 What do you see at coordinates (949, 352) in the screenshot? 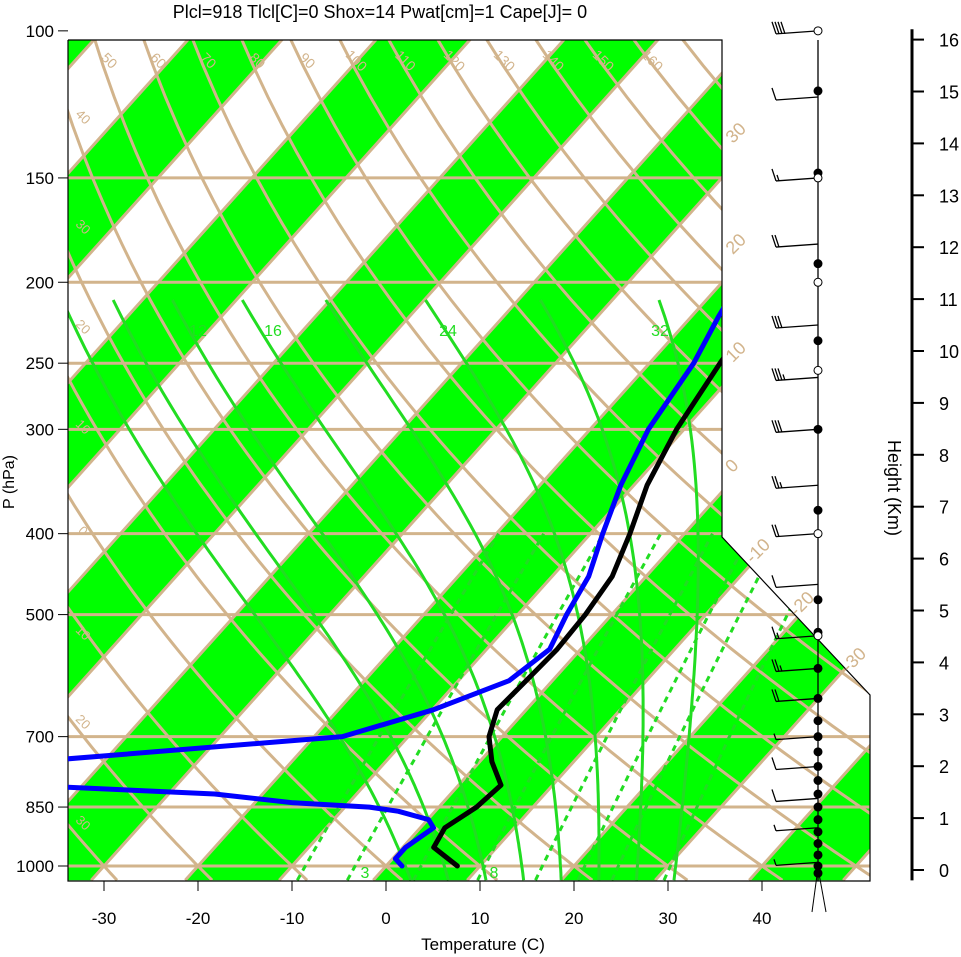
I see `height-tick-label: 10` at bounding box center [949, 352].